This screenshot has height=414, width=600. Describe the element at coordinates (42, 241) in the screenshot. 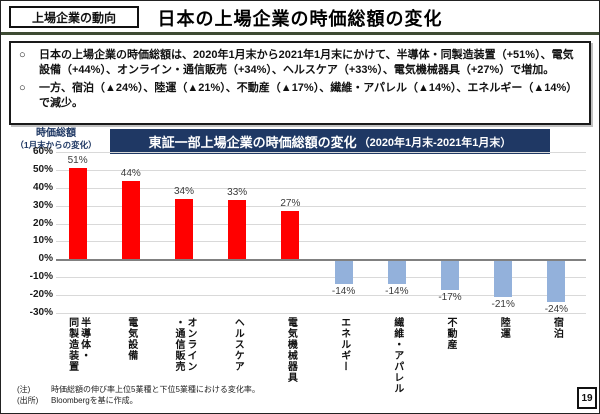

I see `y-axis-tick-label: 10%` at that location.